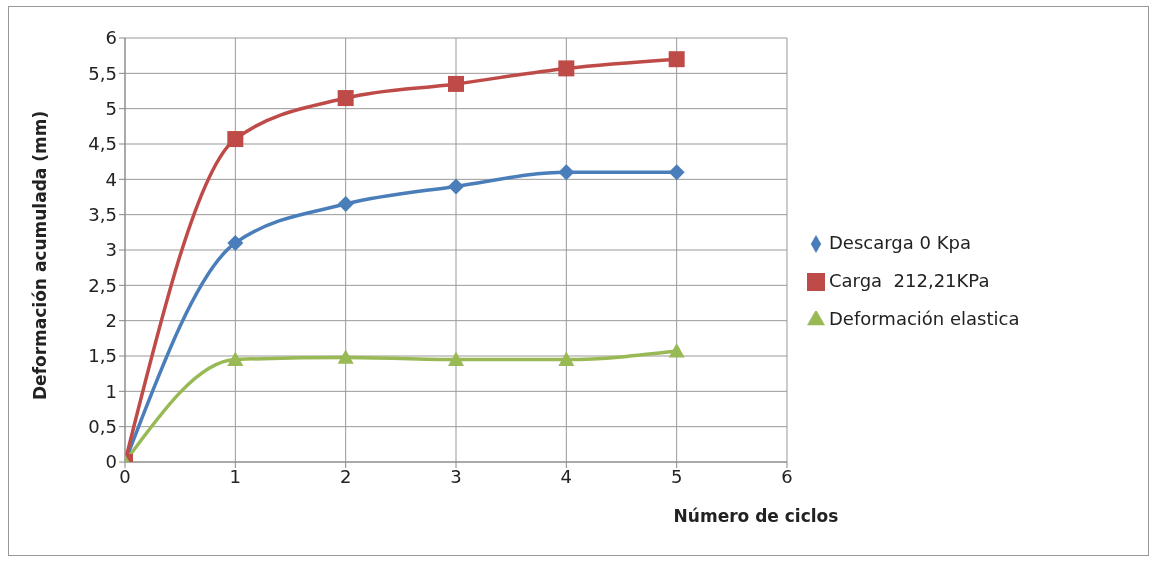 This screenshot has height=562, width=1157. What do you see at coordinates (40, 255) in the screenshot?
I see `y-axis-title: Deformación acumulada (mm)` at bounding box center [40, 255].